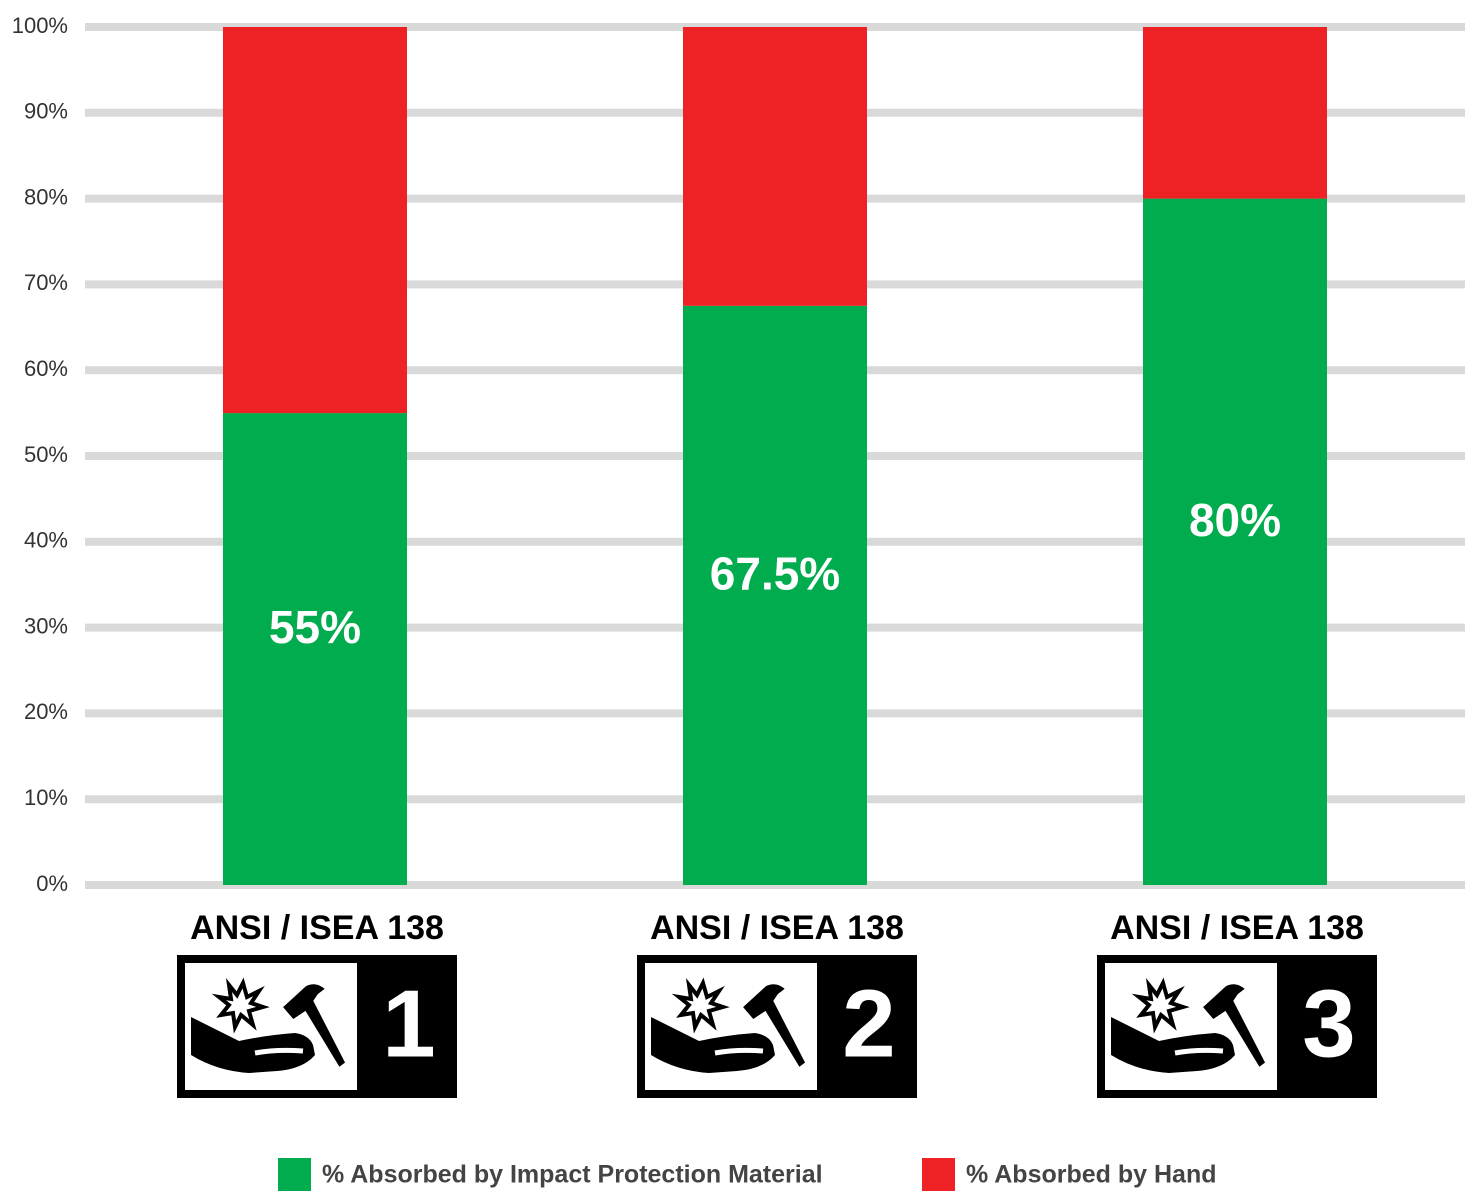 The height and width of the screenshot is (1200, 1483). Describe the element at coordinates (408, 1023) in the screenshot. I see `badge-number: 1` at that location.